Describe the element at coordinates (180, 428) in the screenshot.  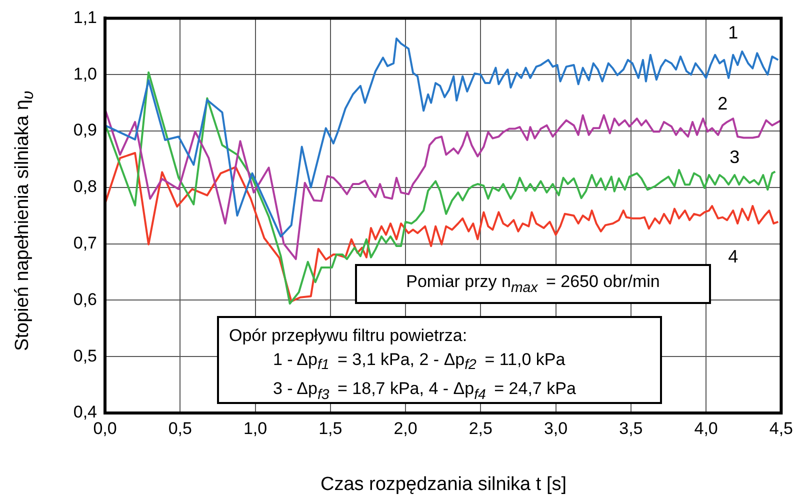
I see `x-tick-label: 0,5` at that location.